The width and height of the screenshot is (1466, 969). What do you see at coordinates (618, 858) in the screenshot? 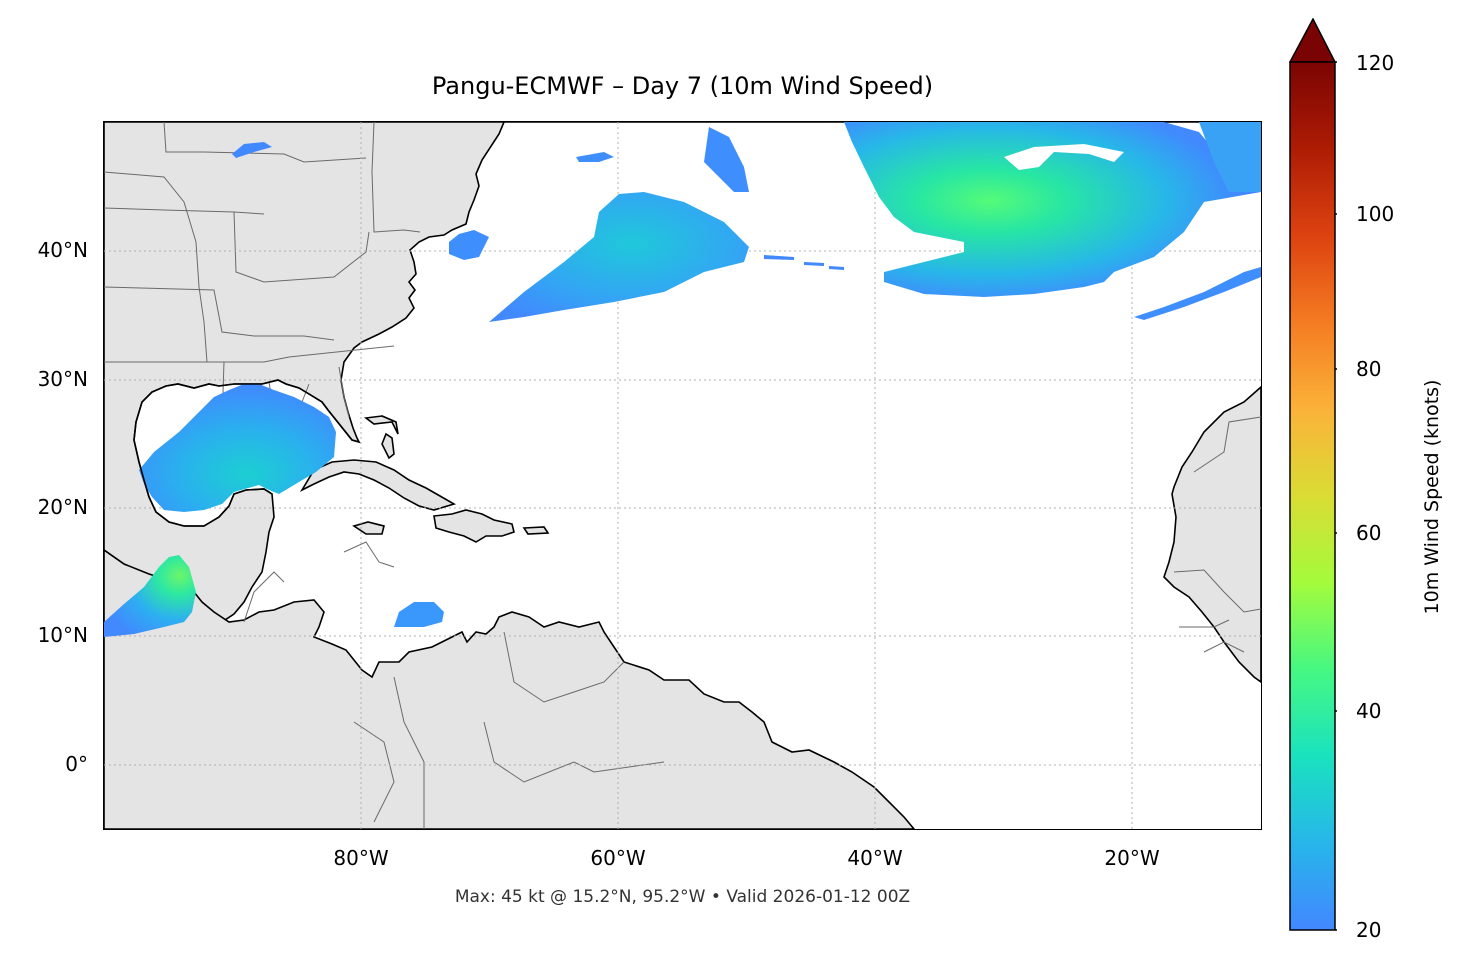
I see `x-tick-60w: 60°W` at bounding box center [618, 858].